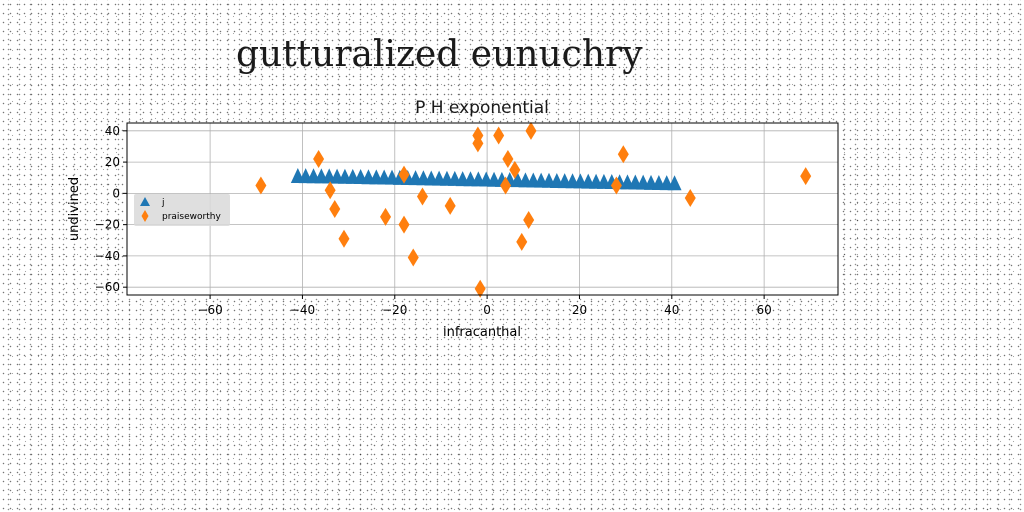  Describe the element at coordinates (579, 310) in the screenshot. I see `x-tick-label: 20` at that location.